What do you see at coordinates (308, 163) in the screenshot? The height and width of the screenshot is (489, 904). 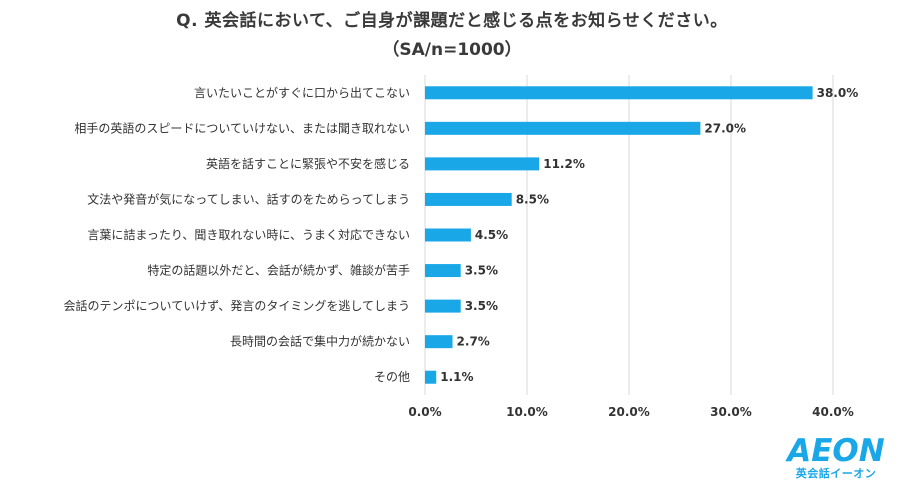 I see `category-label: 英語を話すことに緊張や不安を感じる` at bounding box center [308, 163].